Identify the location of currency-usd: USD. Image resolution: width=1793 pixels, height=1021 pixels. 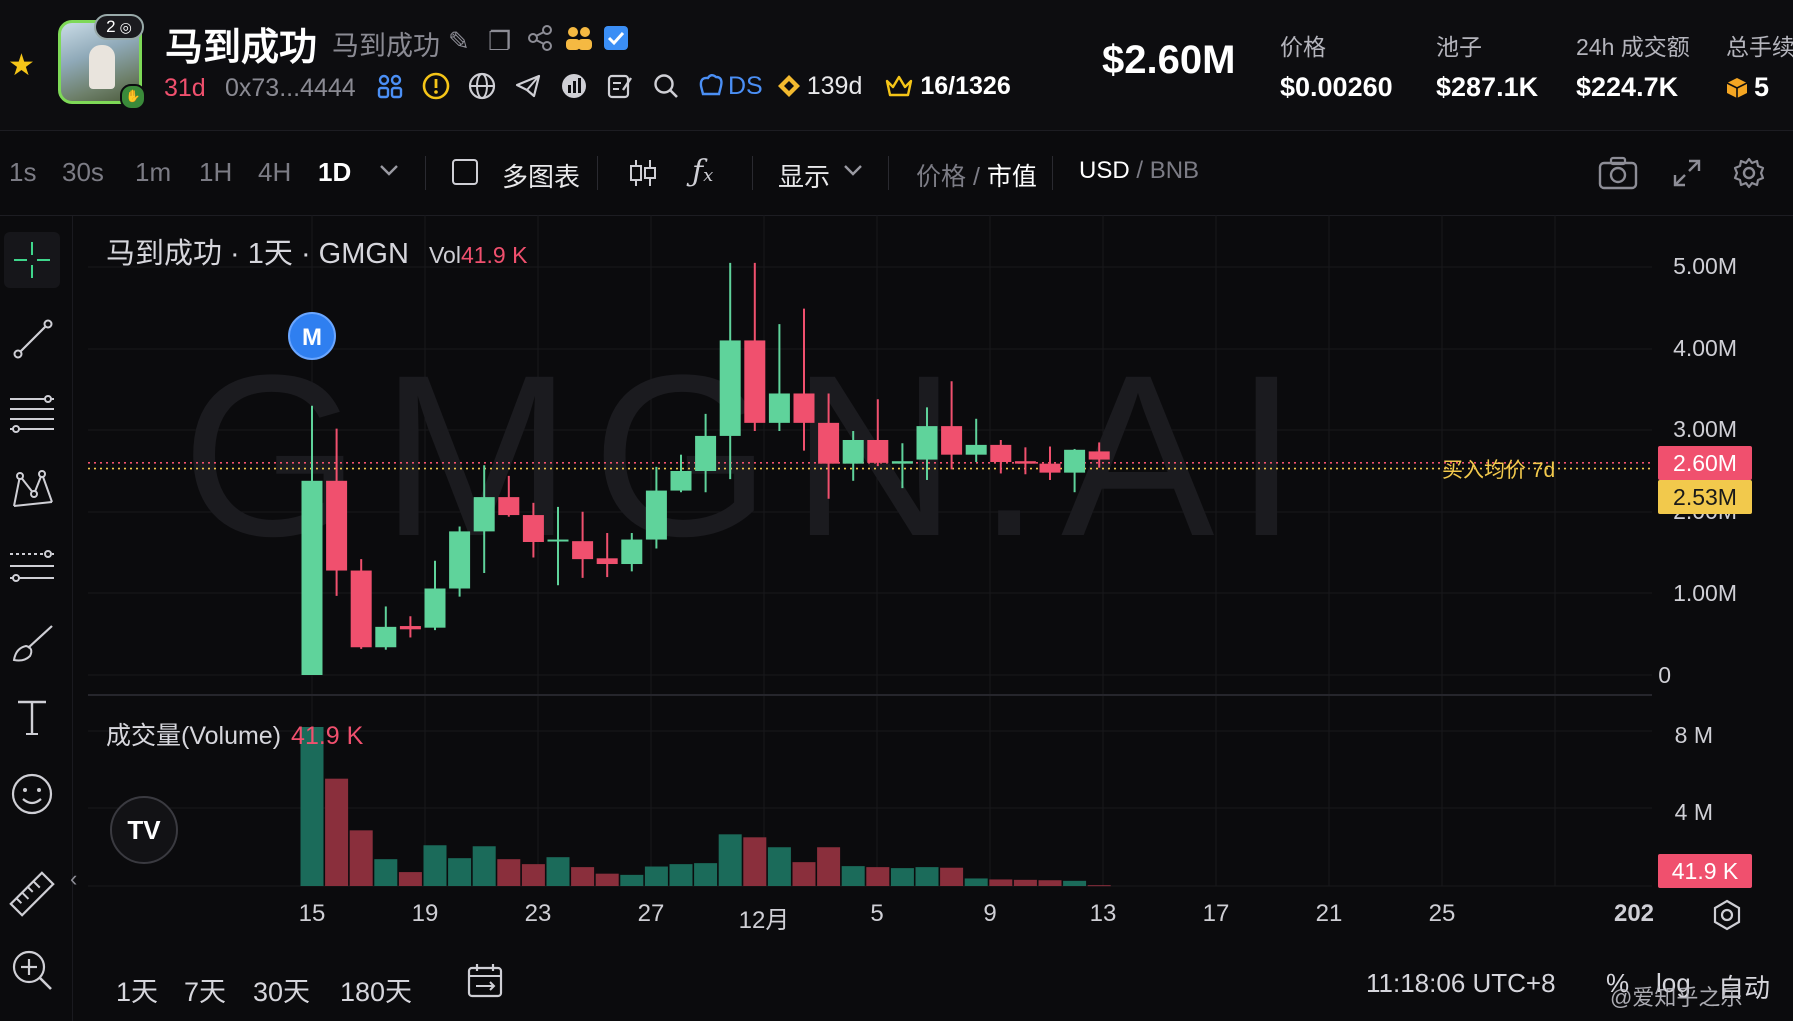
(1104, 170).